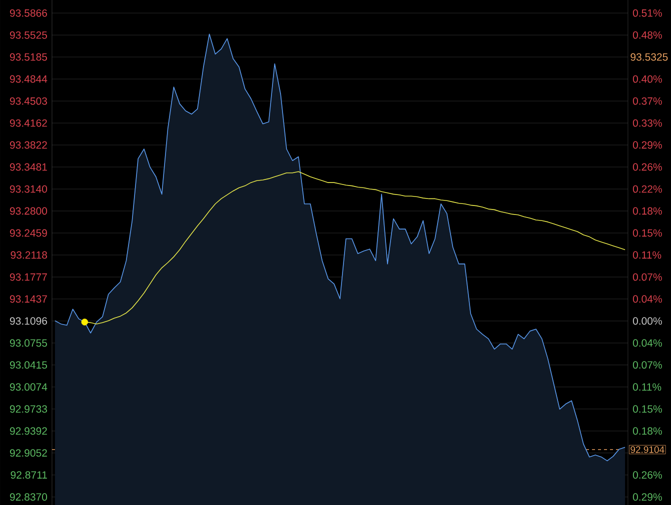 The height and width of the screenshot is (505, 671). What do you see at coordinates (29, 497) in the screenshot?
I see `y-tick-label: 92.8370` at bounding box center [29, 497].